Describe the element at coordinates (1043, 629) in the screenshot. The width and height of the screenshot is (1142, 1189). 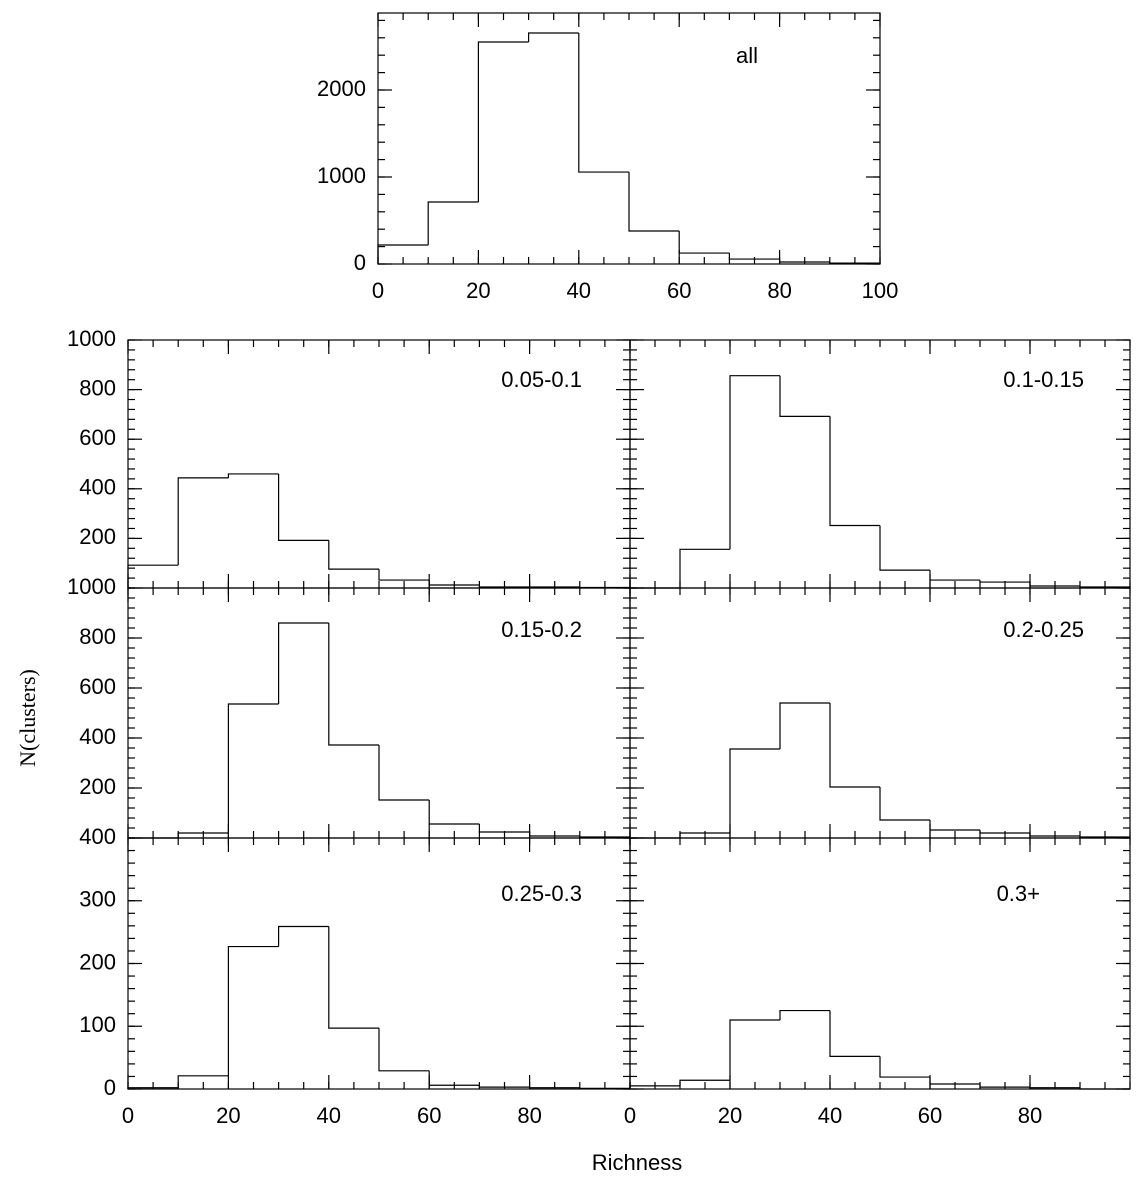
I see `panel-label: 0.2-0.25` at that location.